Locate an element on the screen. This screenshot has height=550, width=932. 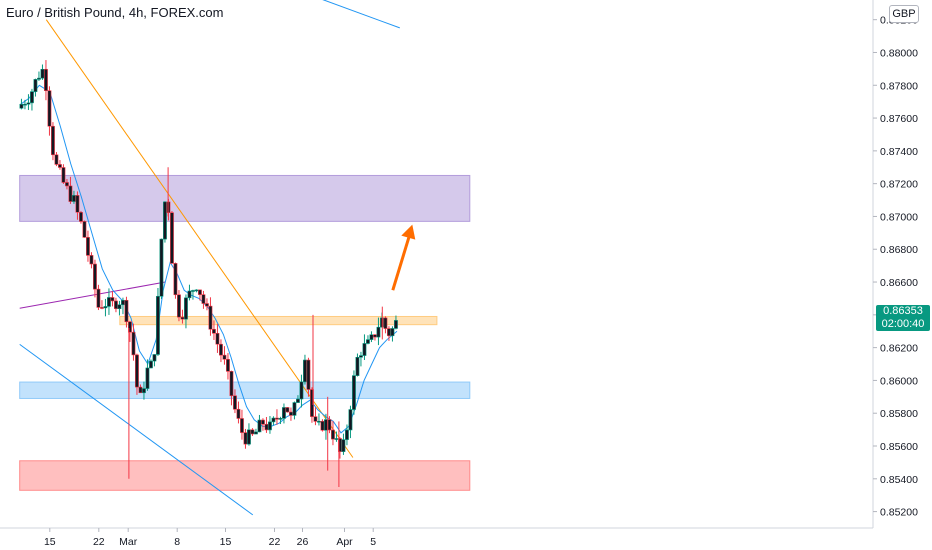
y-tick-label: 0.85600 is located at coordinates (899, 447).